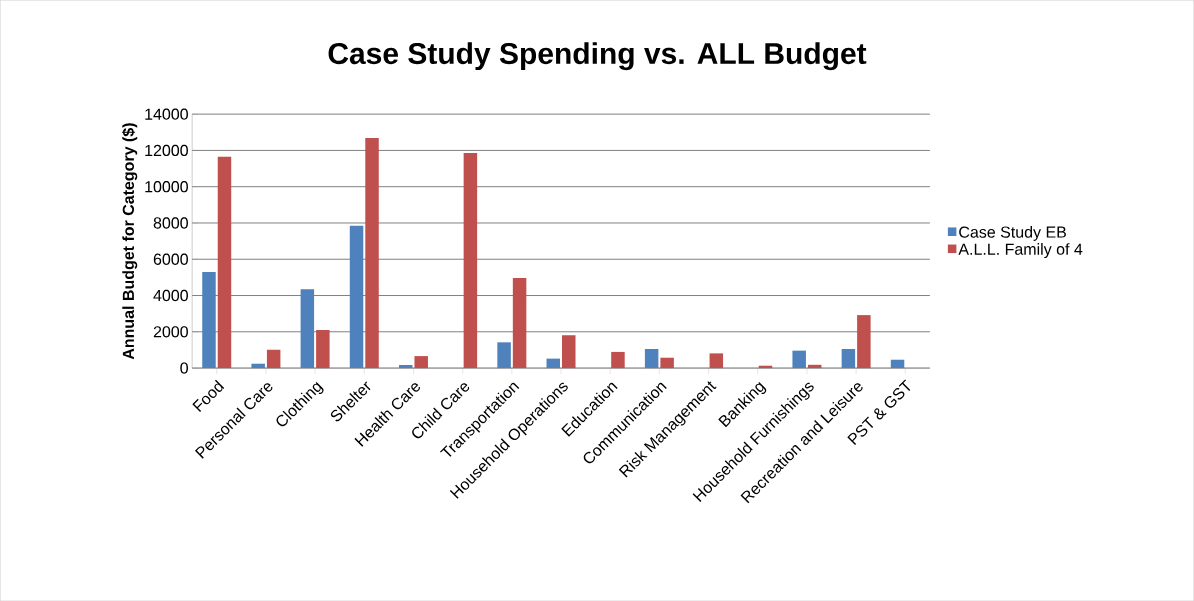 The height and width of the screenshot is (601, 1194). I want to click on y-tick-label: 8000, so click(170, 223).